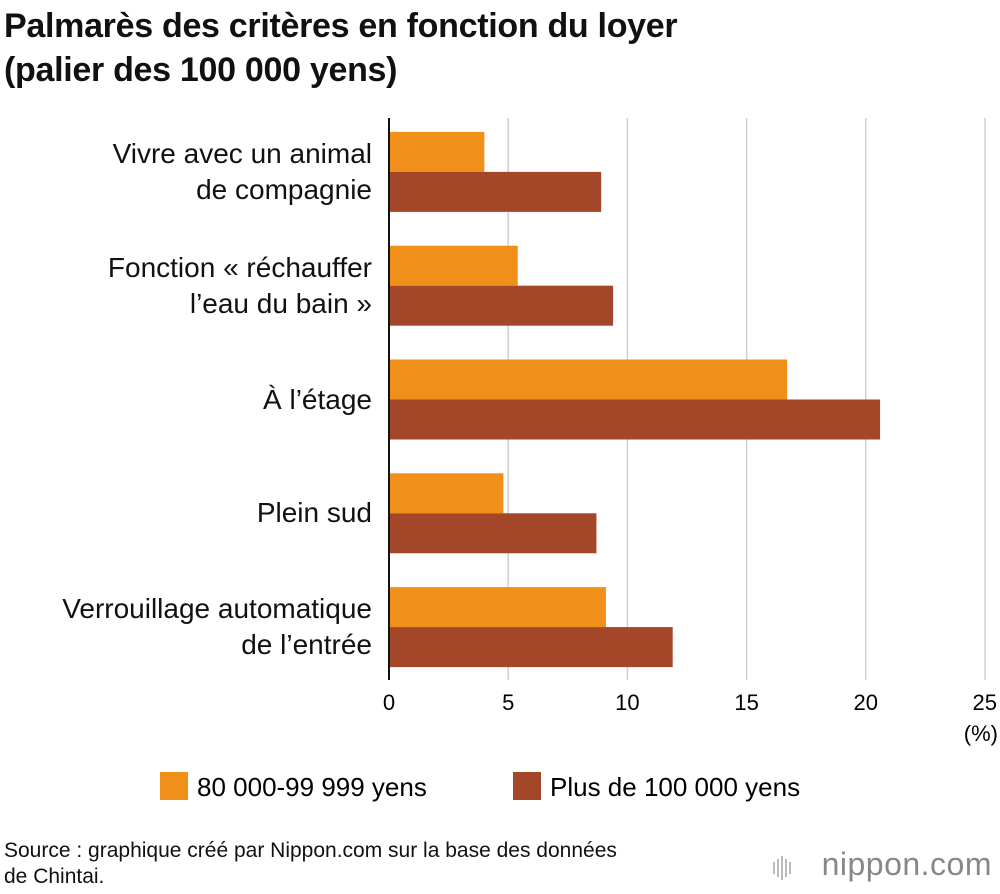  I want to click on x-axis-unit: (%), so click(981, 733).